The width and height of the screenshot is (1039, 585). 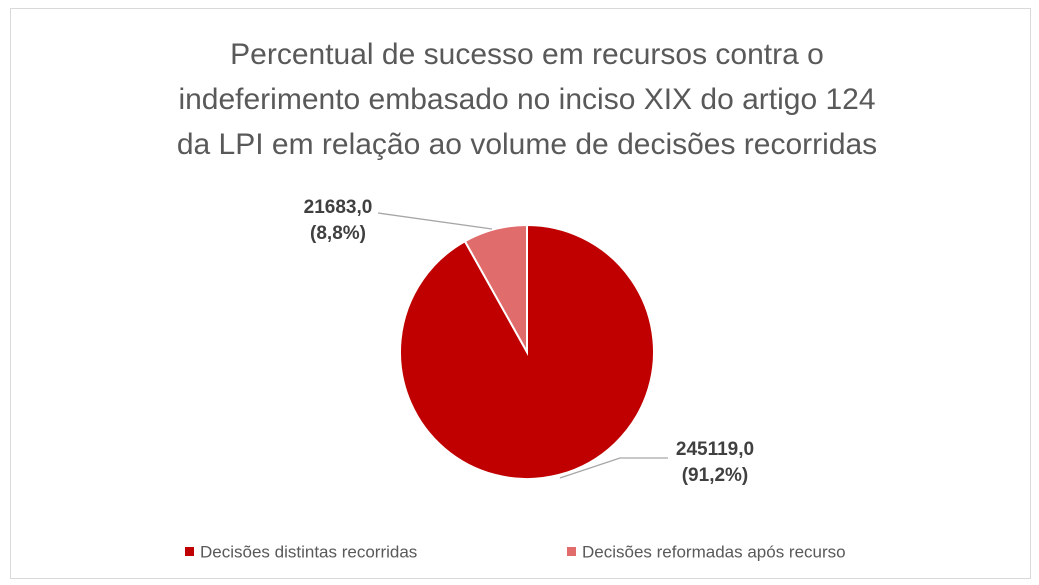 I want to click on data-label: 245119,0, so click(x=715, y=449).